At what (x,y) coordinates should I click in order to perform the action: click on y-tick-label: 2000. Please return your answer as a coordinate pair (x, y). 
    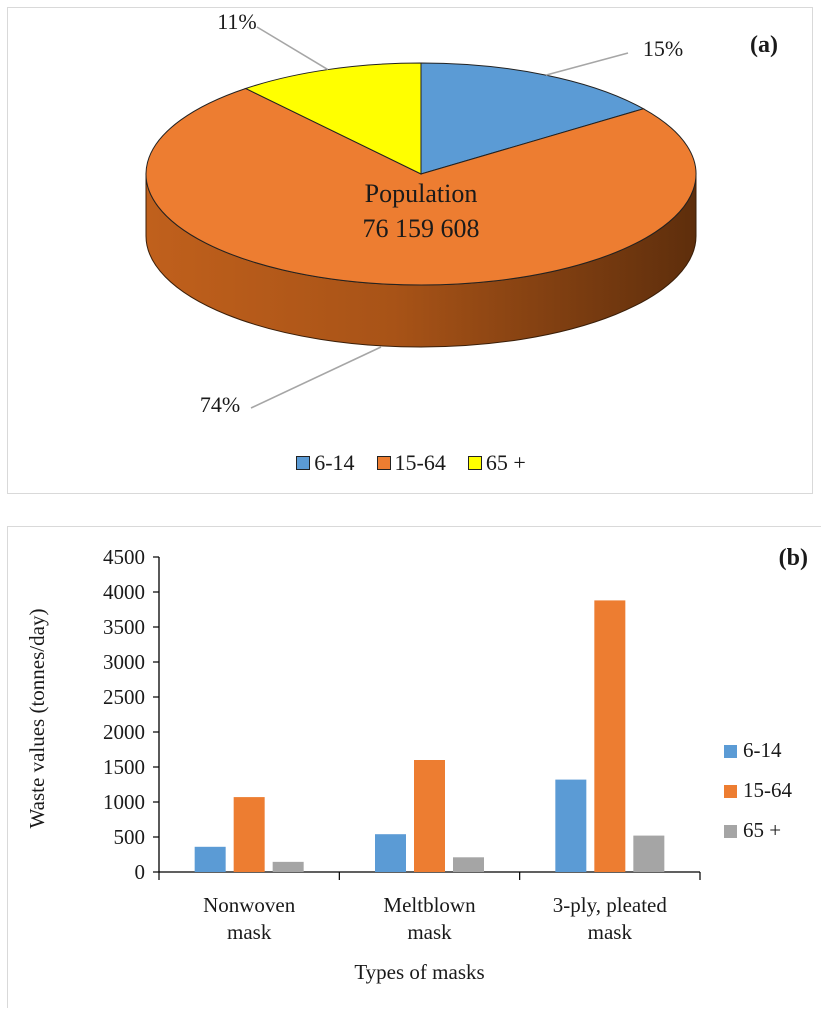
    Looking at the image, I should click on (124, 732).